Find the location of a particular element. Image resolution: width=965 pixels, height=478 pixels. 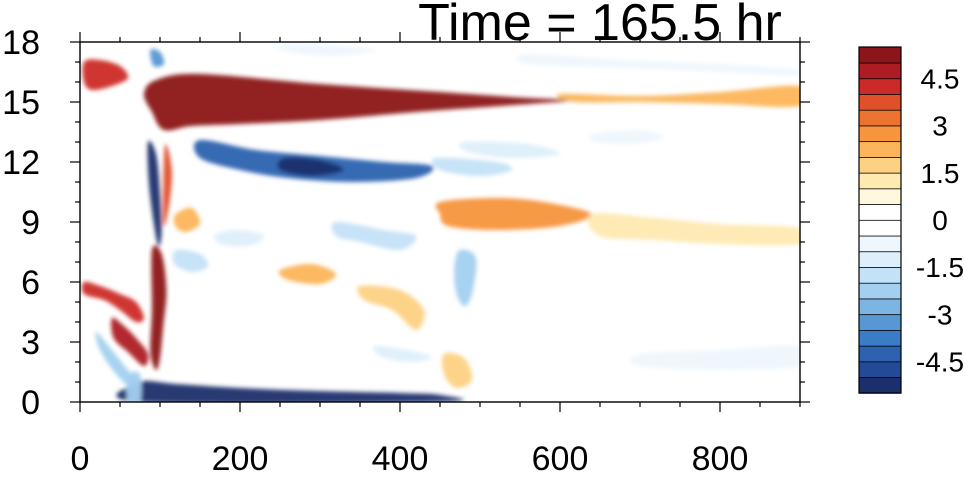

y-tick-label: 18 is located at coordinates (21, 43).